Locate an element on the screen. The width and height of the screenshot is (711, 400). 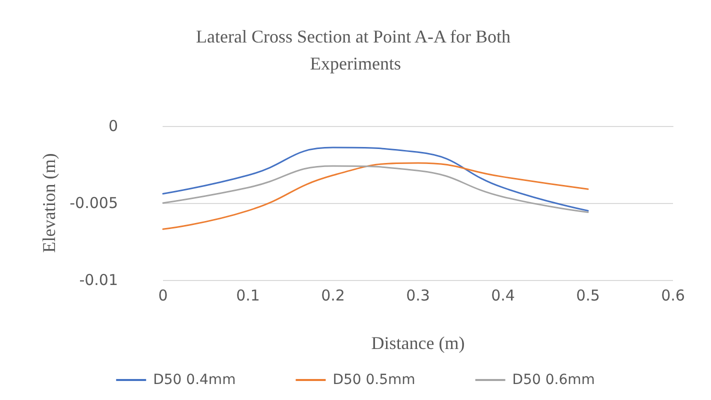
x-tick-label: 0 is located at coordinates (163, 295).